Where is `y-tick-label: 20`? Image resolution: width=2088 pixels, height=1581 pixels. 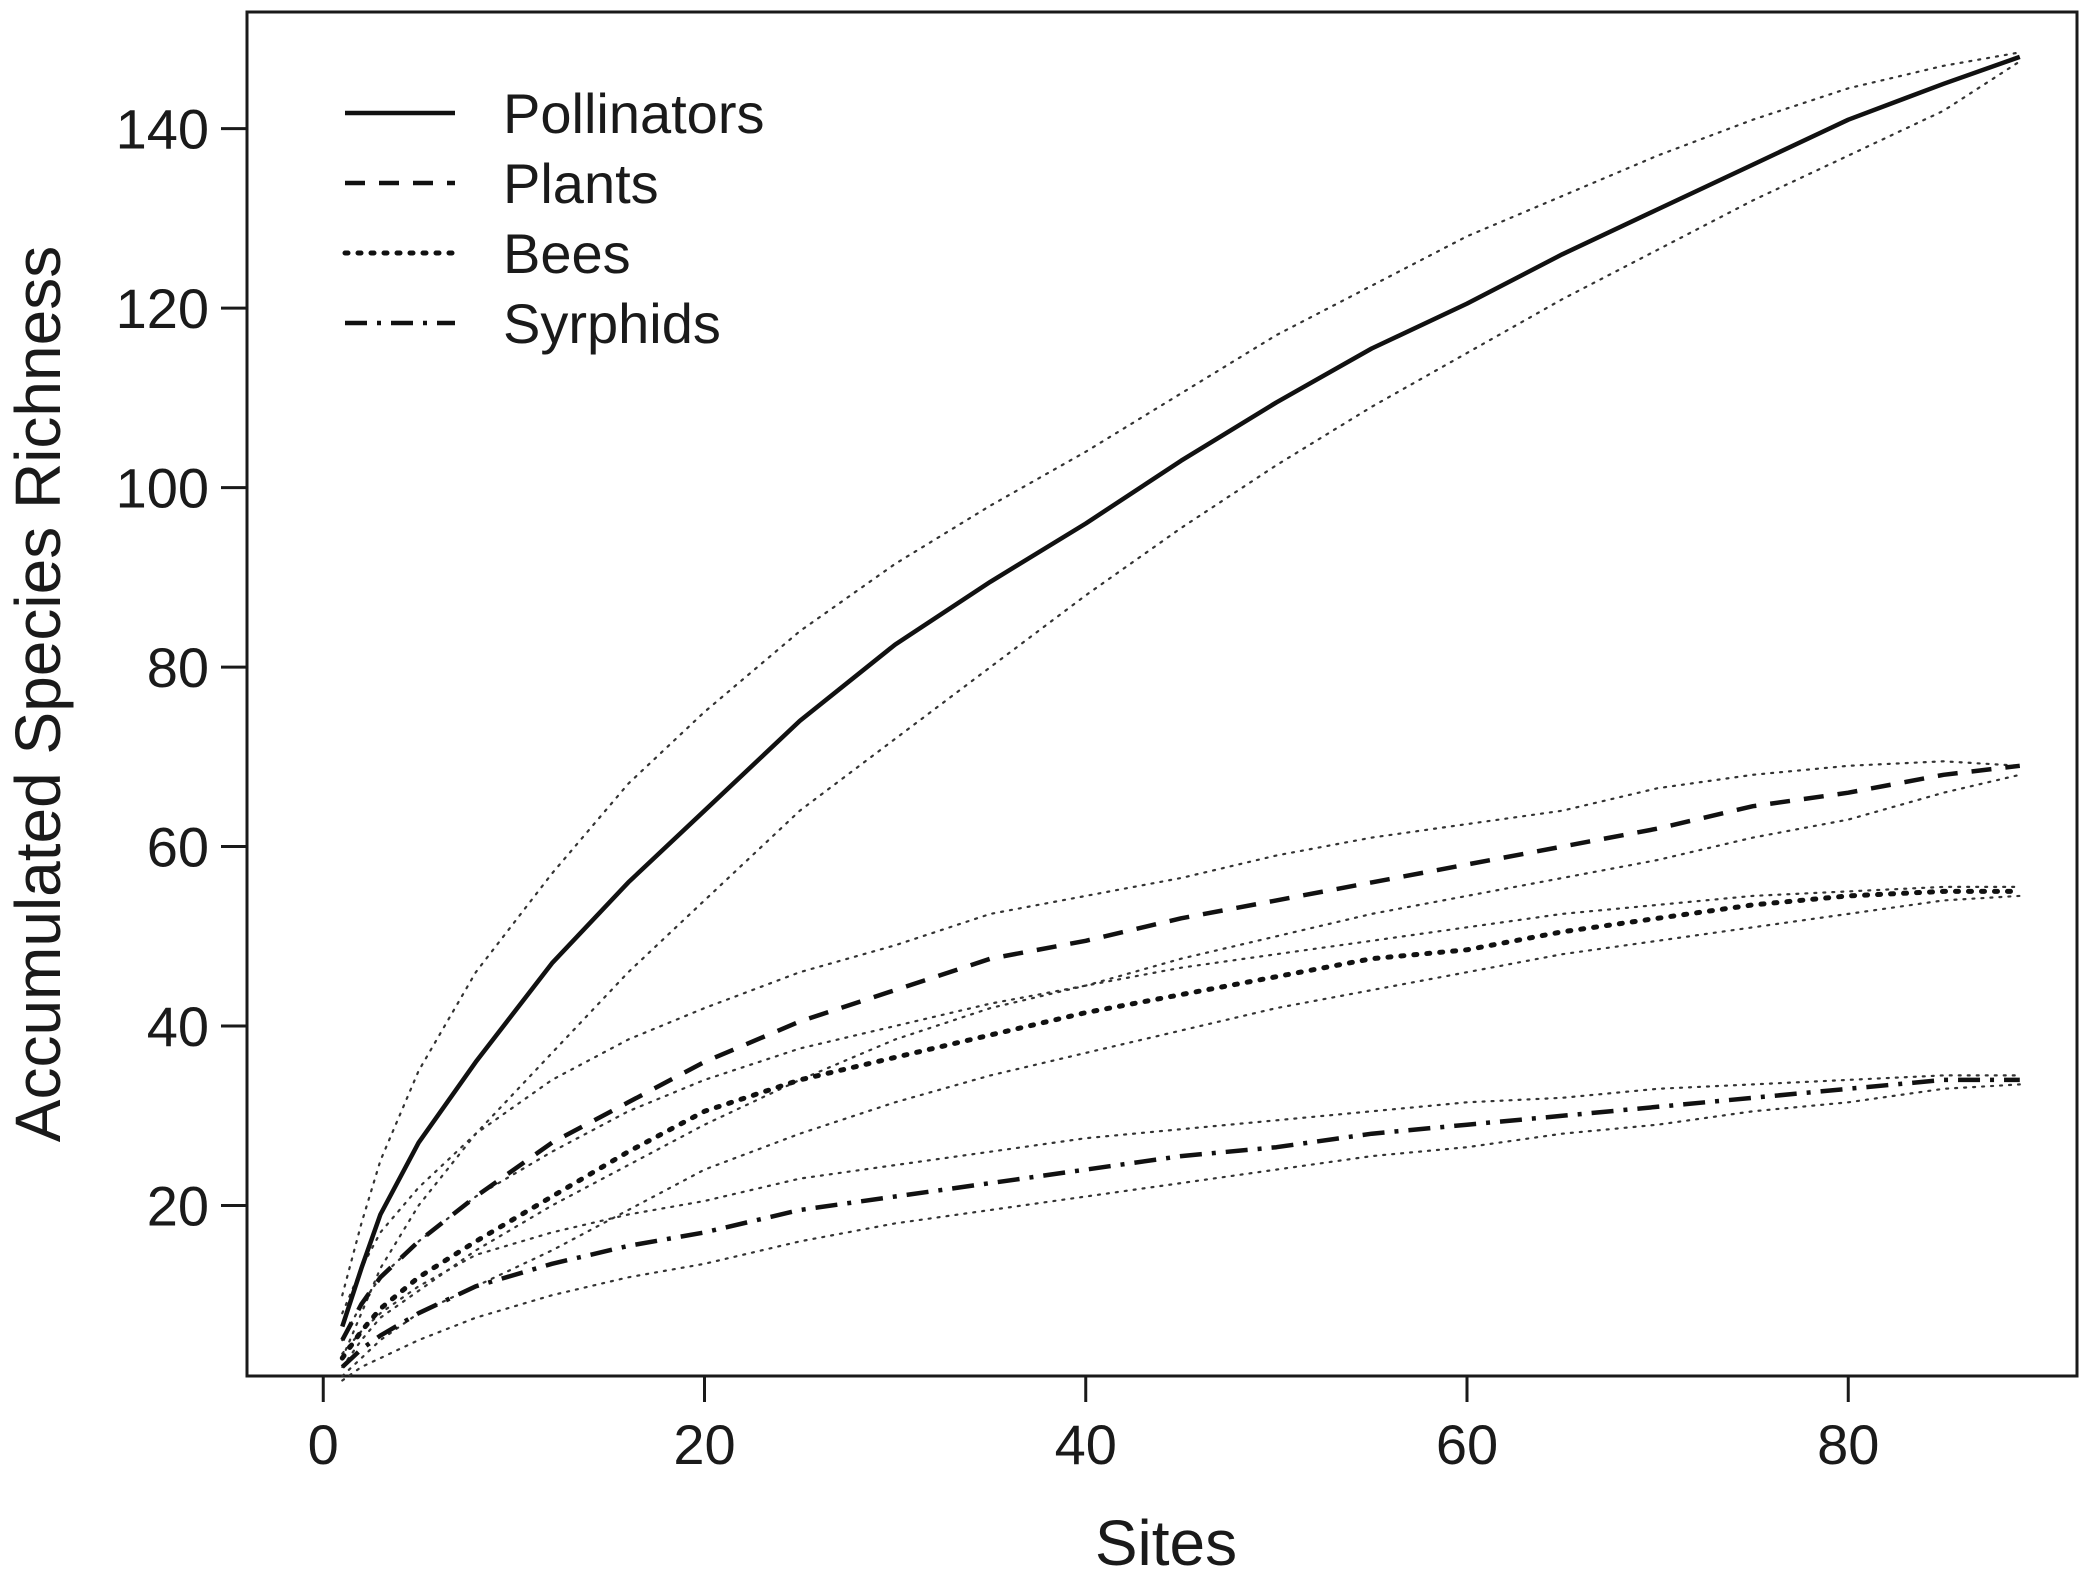
y-tick-label: 20 is located at coordinates (178, 1206).